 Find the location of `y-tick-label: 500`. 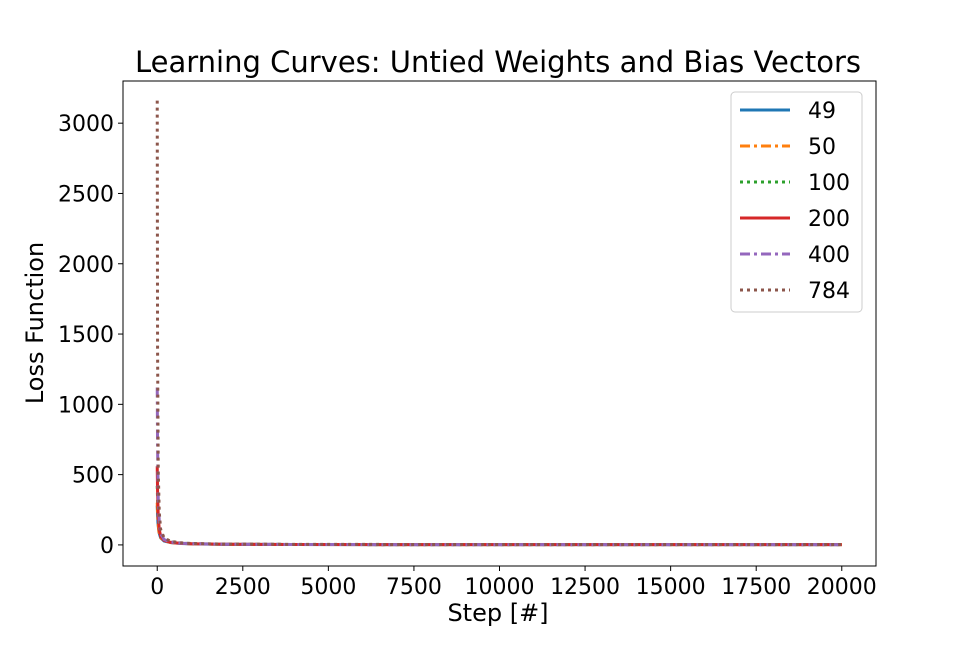

y-tick-label: 500 is located at coordinates (93, 476).